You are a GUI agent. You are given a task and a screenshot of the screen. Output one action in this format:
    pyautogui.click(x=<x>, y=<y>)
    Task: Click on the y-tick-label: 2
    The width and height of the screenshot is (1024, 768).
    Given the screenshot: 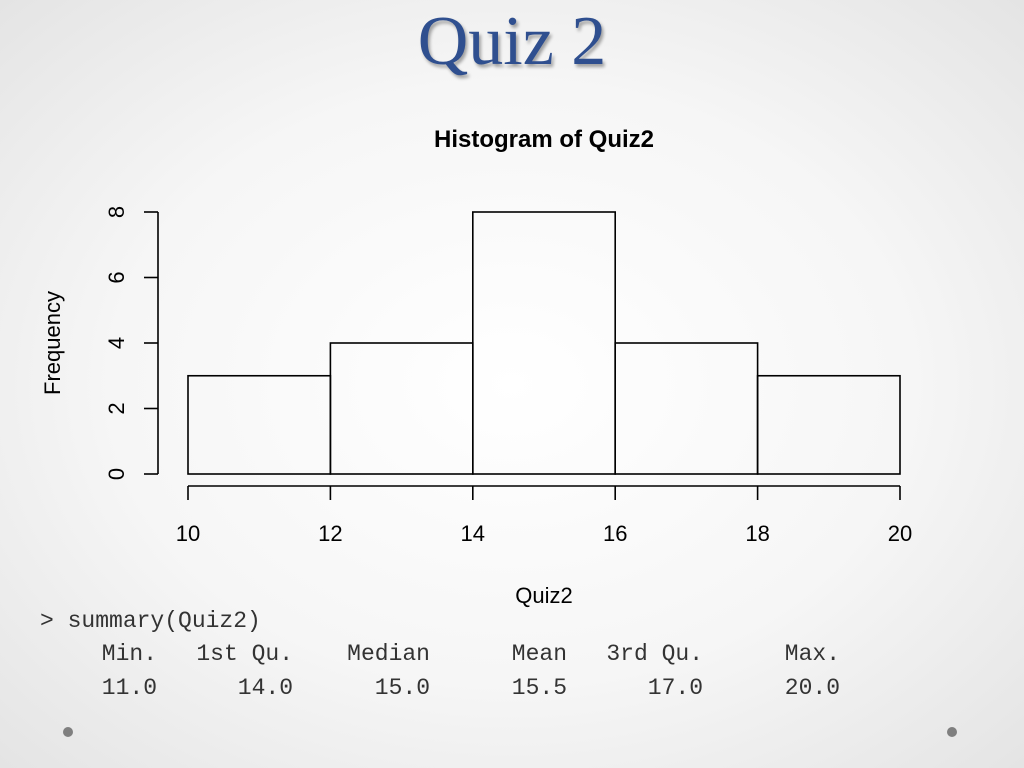 What is the action you would take?
    pyautogui.click(x=116, y=408)
    